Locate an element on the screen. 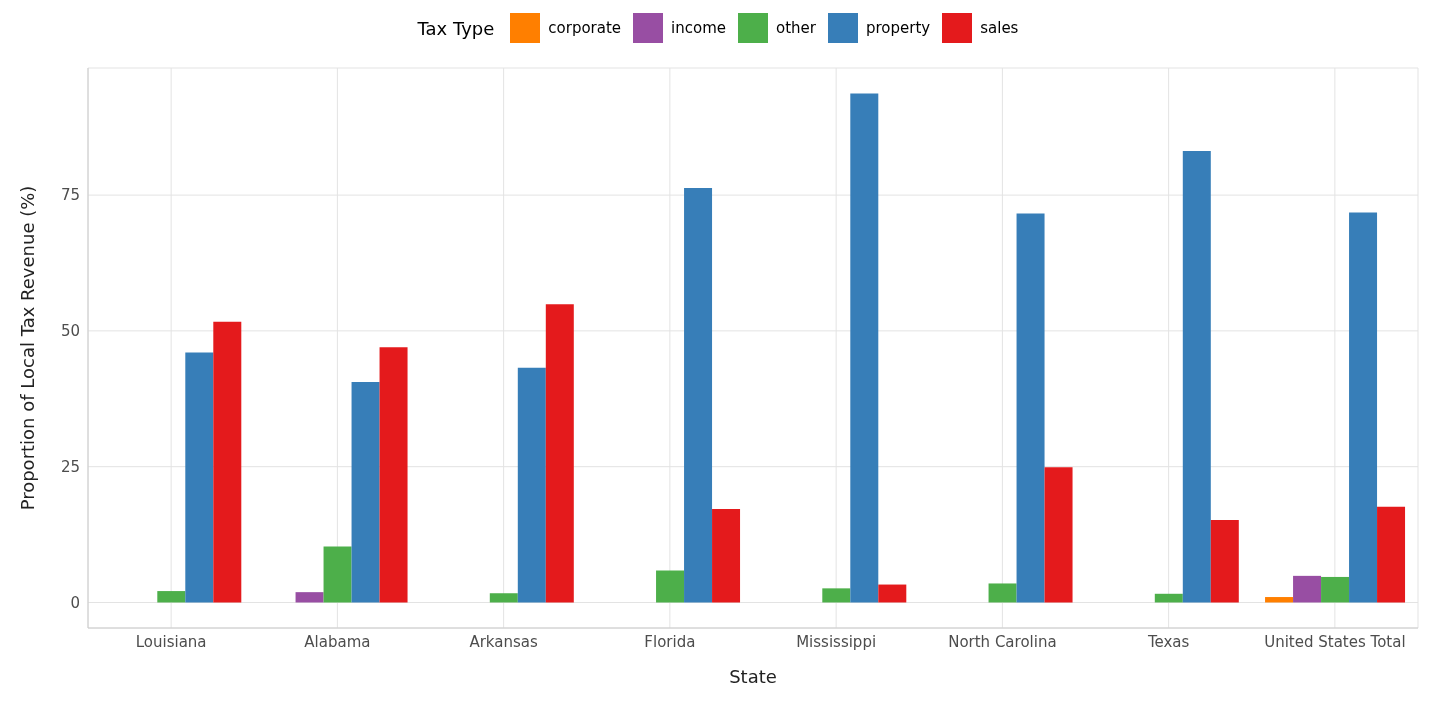 This screenshot has height=710, width=1433. x-tick-label: Alabama is located at coordinates (337, 641).